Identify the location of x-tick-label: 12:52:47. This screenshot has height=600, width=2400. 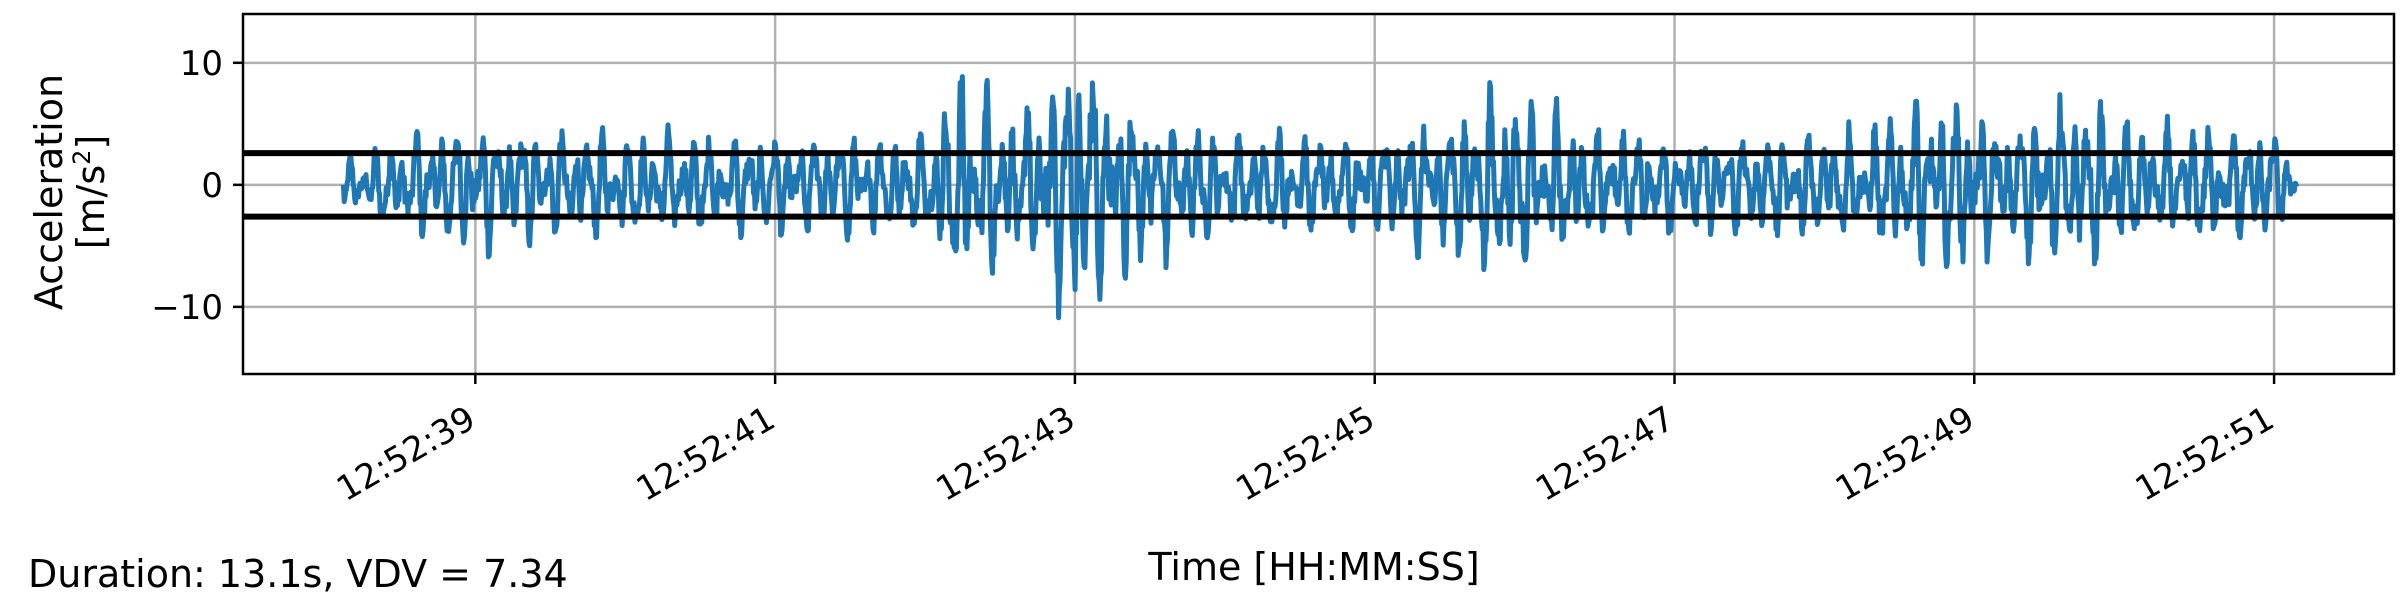
(1605, 454).